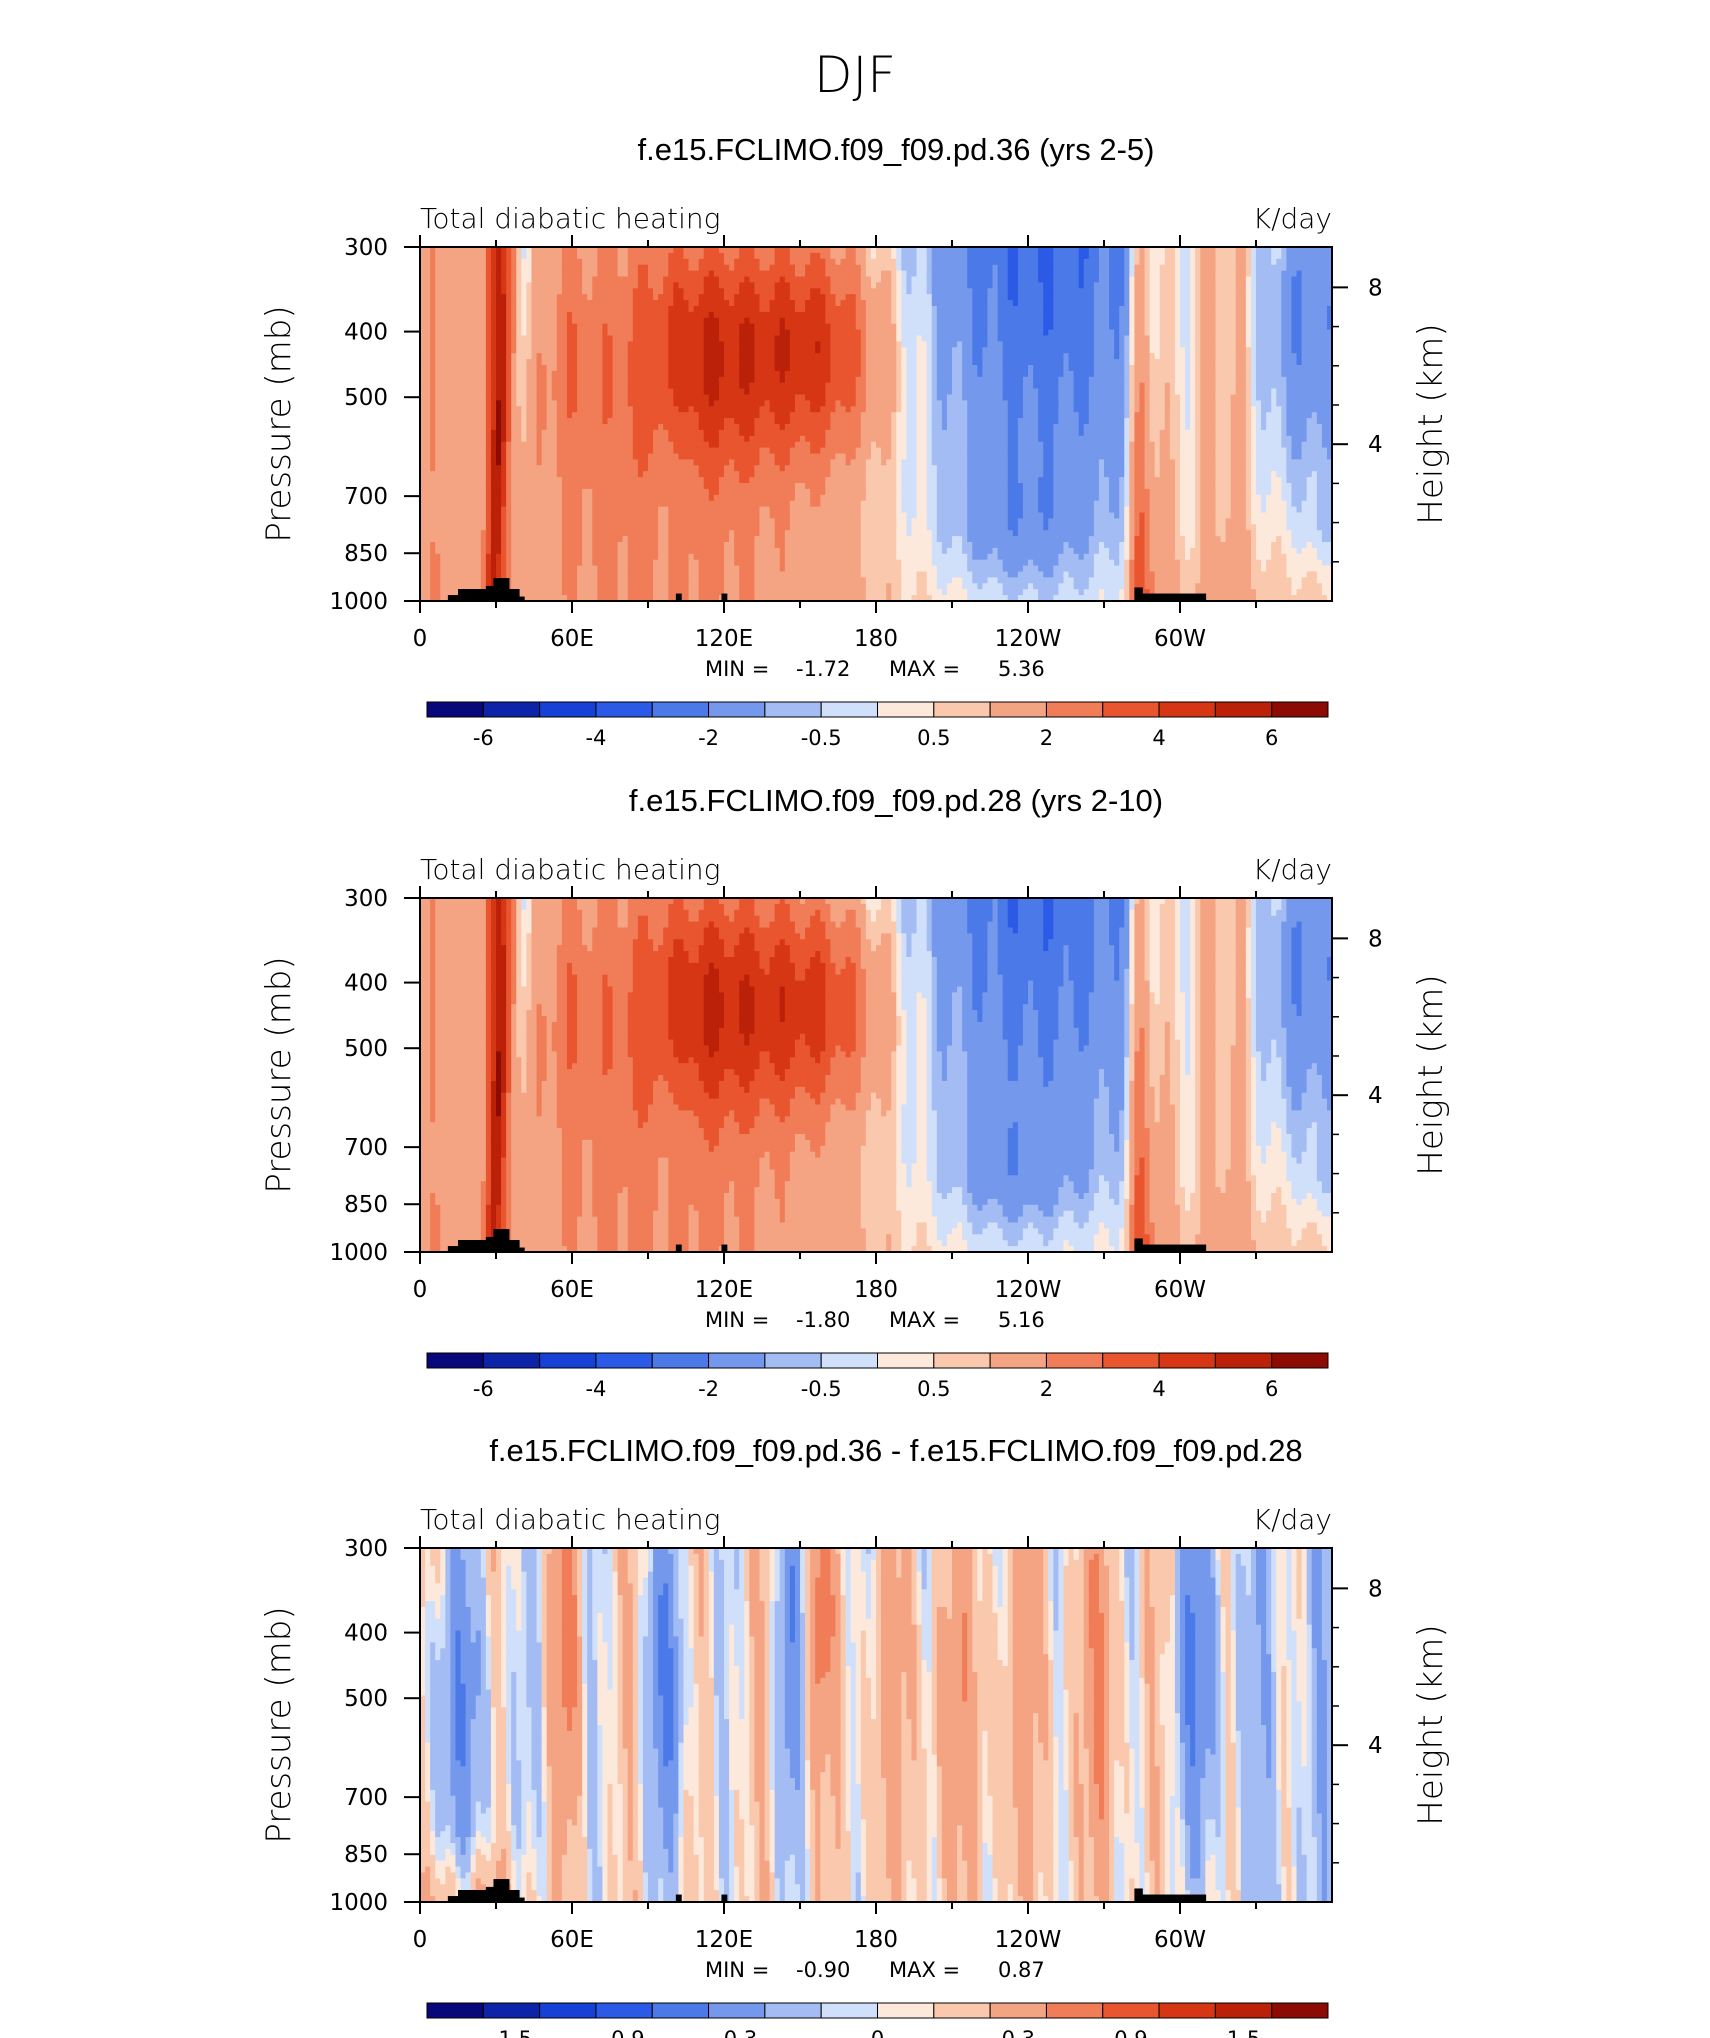  Describe the element at coordinates (877, 2032) in the screenshot. I see `colorbar-label: 0` at that location.